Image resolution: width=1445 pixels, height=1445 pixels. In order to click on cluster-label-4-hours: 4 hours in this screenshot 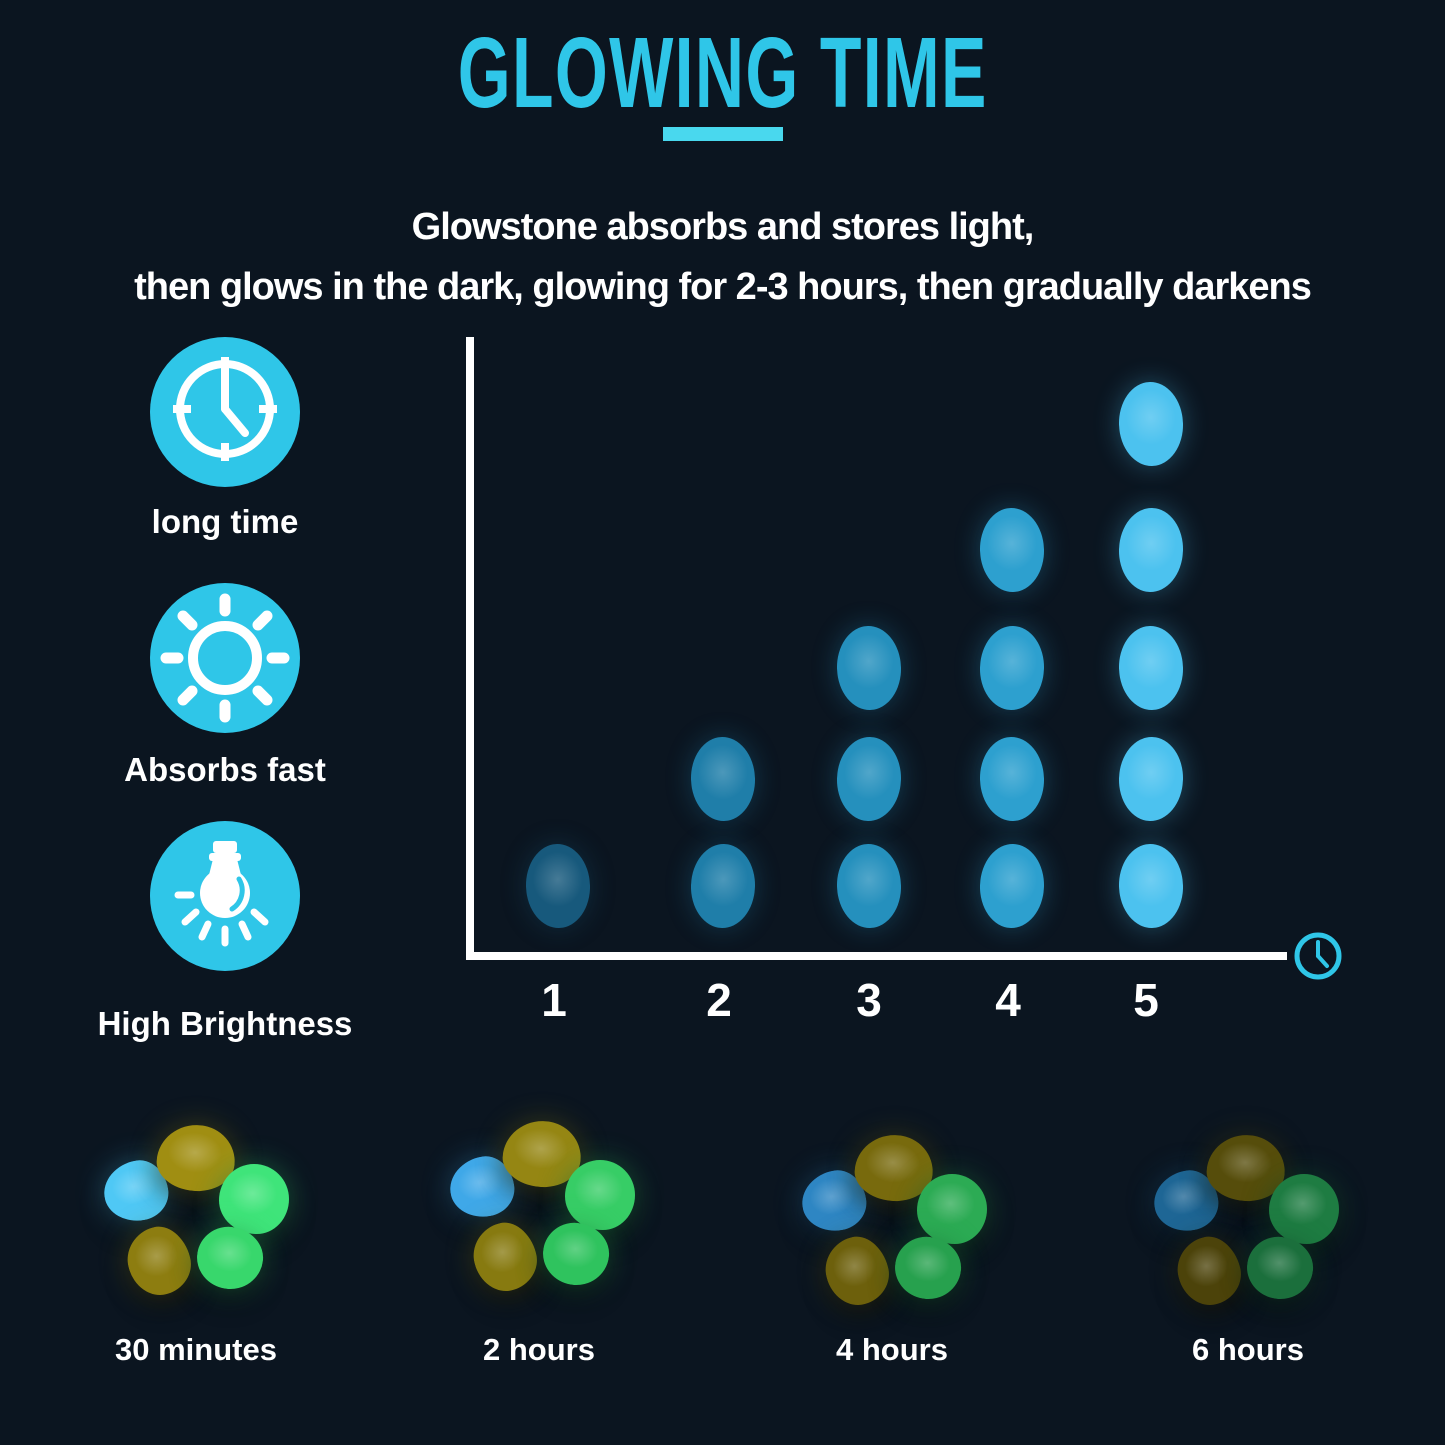, I will do `click(892, 1349)`.